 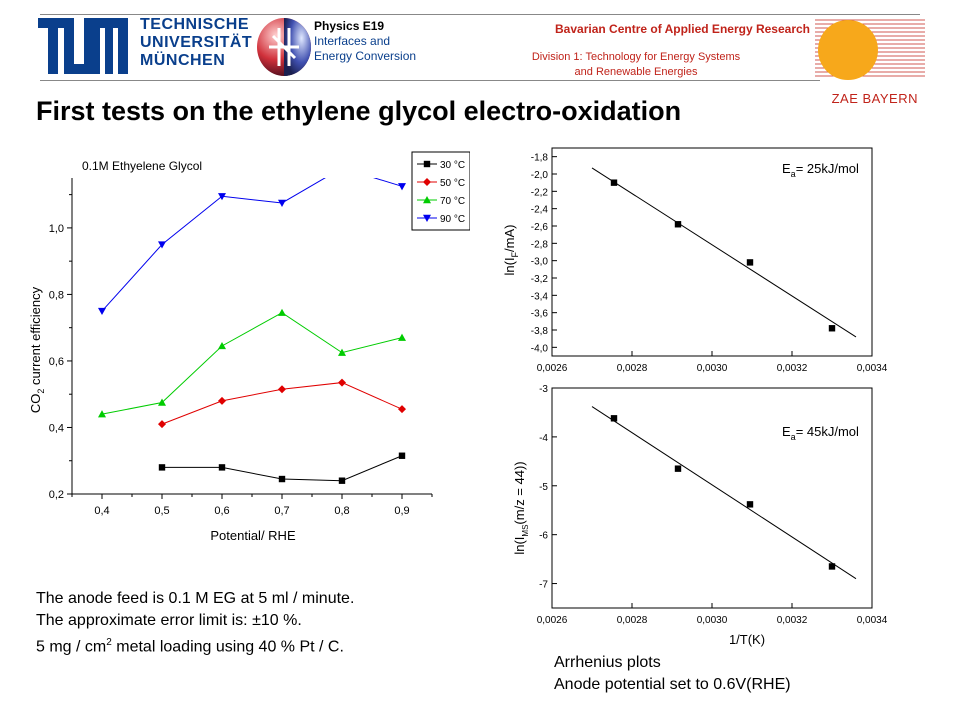 What do you see at coordinates (540, 296) in the screenshot?
I see `arrhenius-y-tick-label: -3,4` at bounding box center [540, 296].